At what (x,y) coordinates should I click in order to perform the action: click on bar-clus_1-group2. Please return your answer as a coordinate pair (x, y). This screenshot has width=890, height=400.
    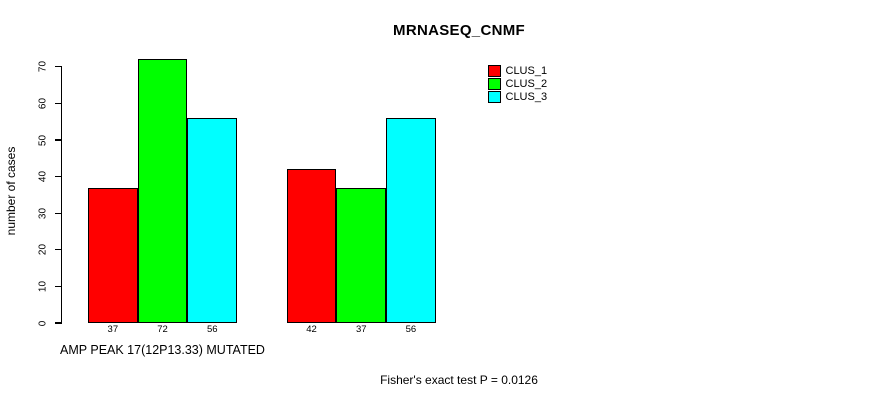
    Looking at the image, I should click on (311, 246).